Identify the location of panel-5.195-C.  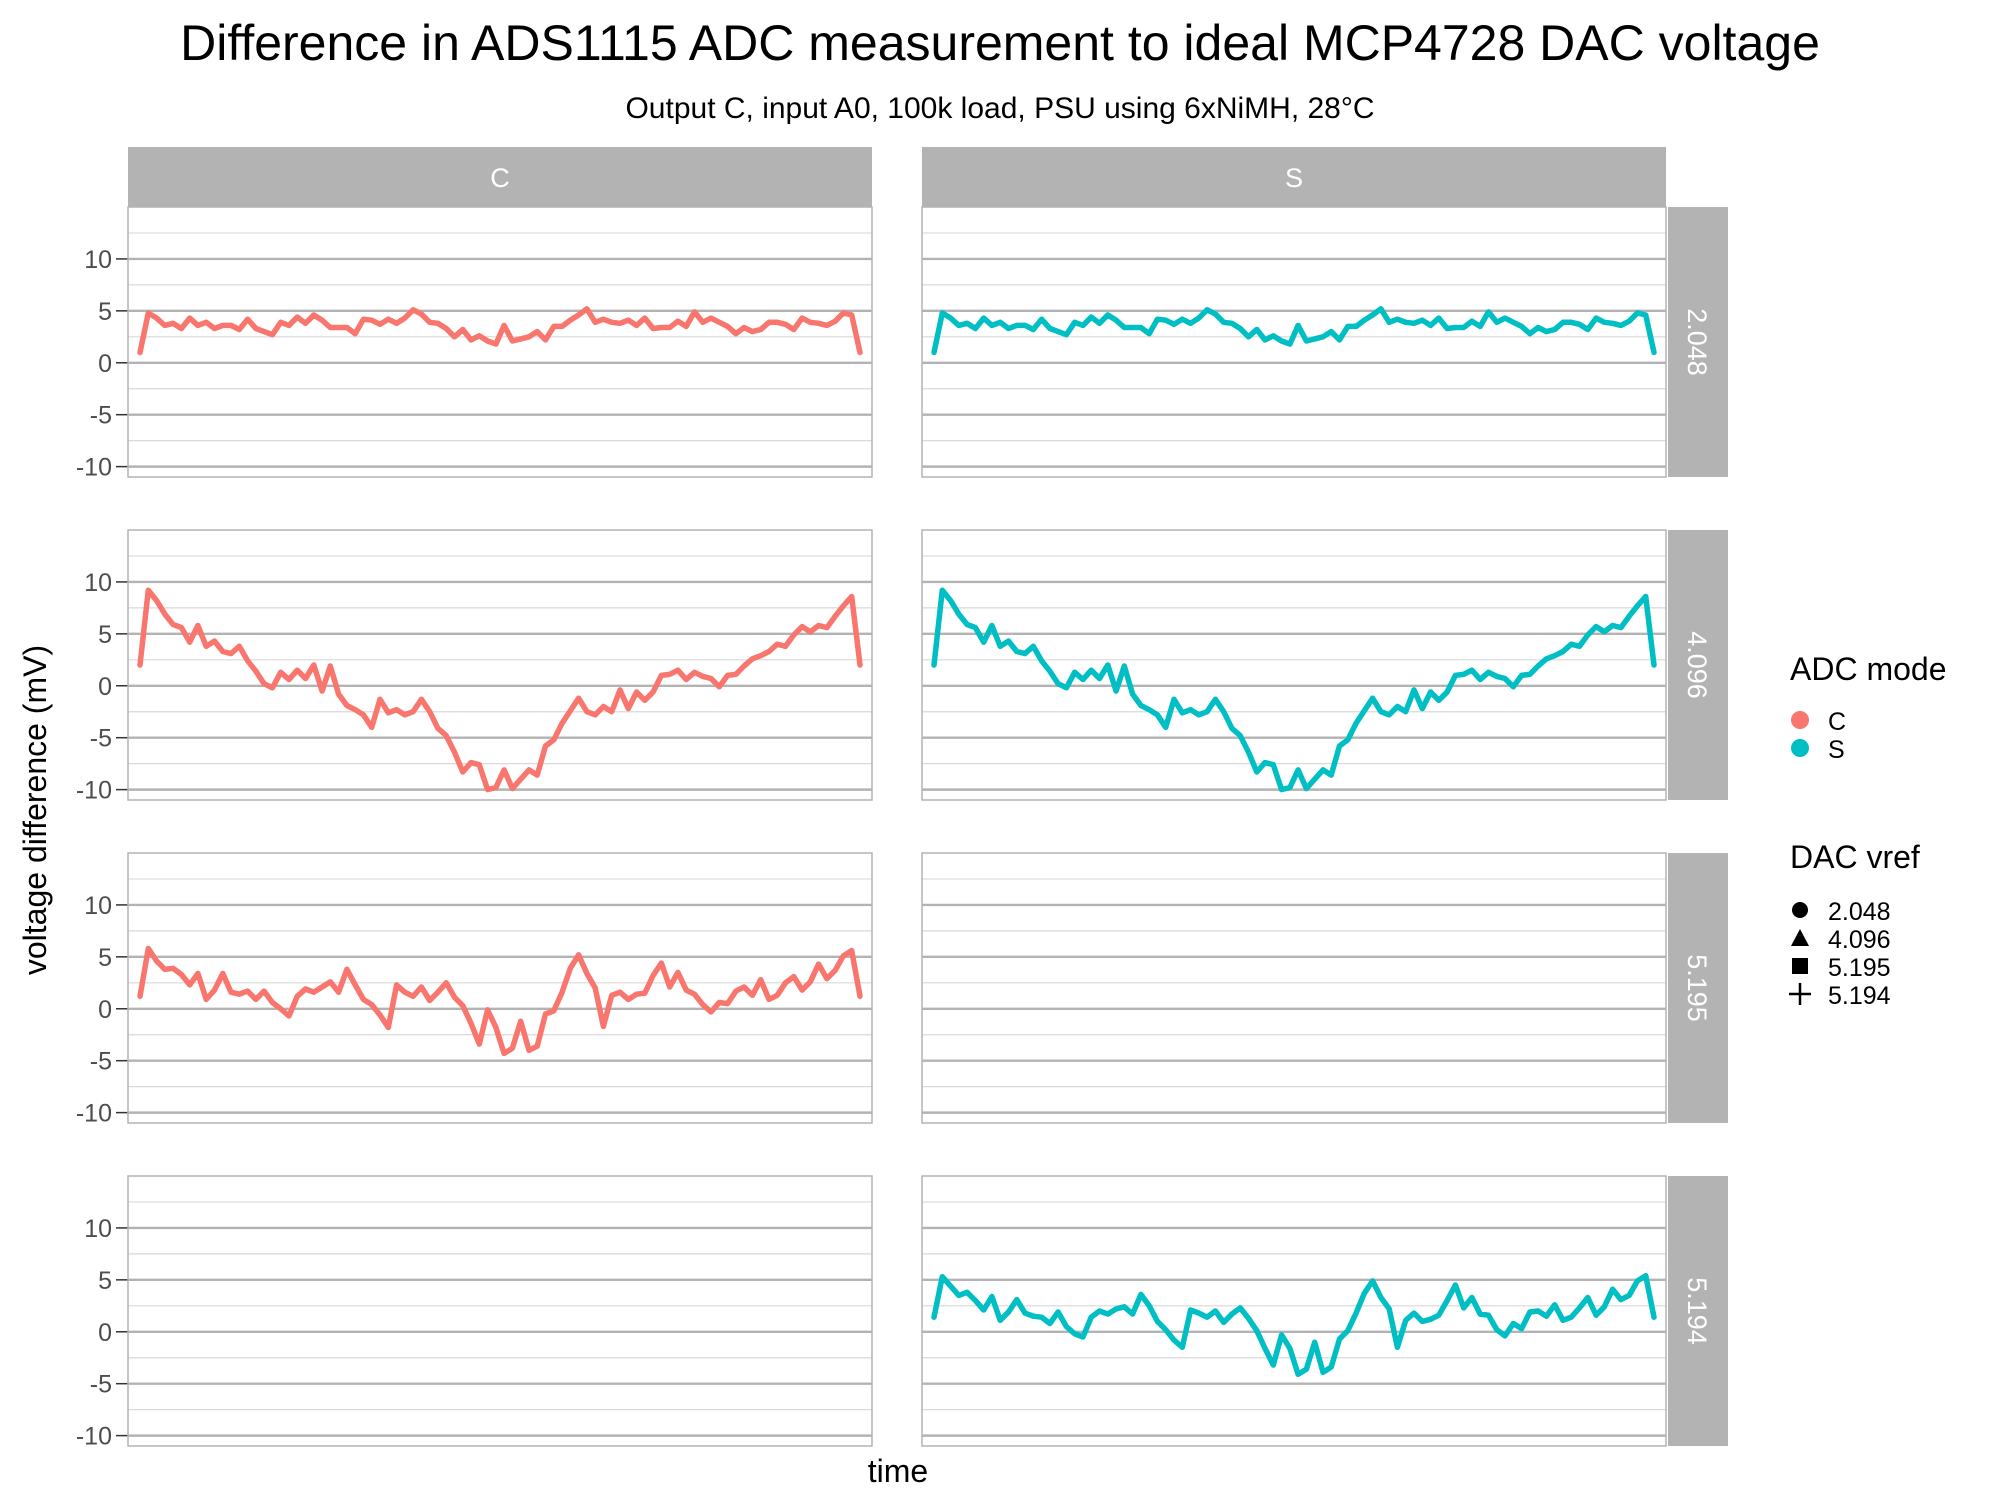
(500, 988).